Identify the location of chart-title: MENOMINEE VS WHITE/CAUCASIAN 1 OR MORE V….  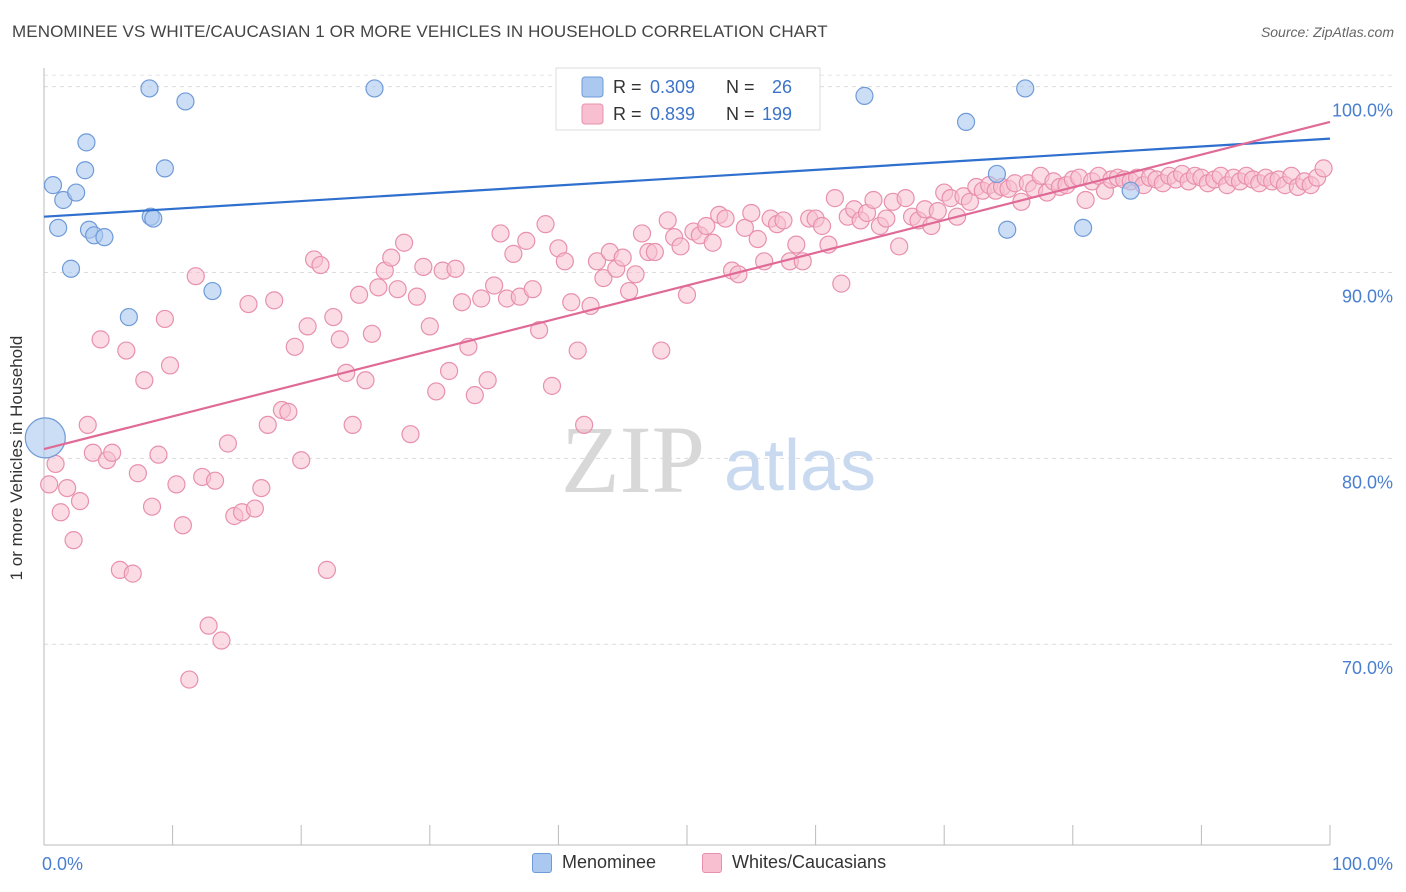
(420, 31).